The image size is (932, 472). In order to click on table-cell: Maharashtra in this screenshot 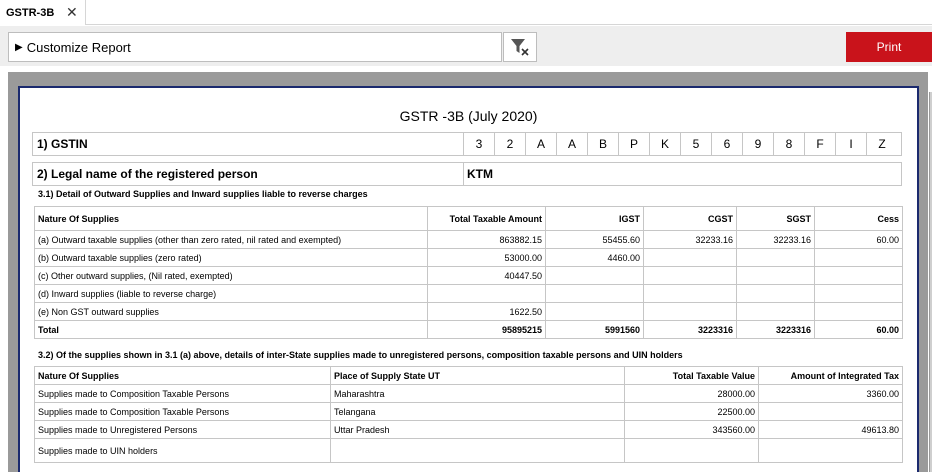, I will do `click(477, 393)`.